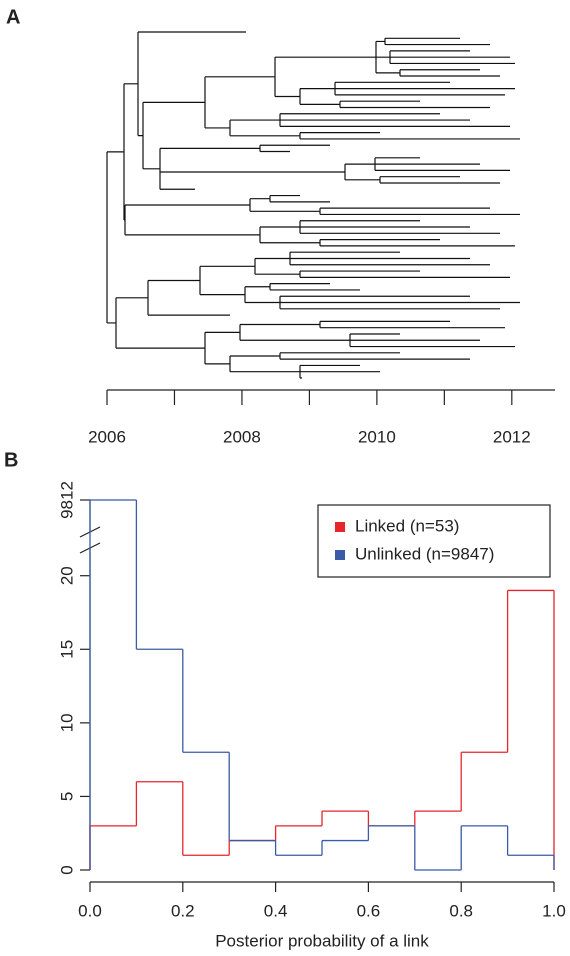  Describe the element at coordinates (11, 460) in the screenshot. I see `panel-label: B` at that location.